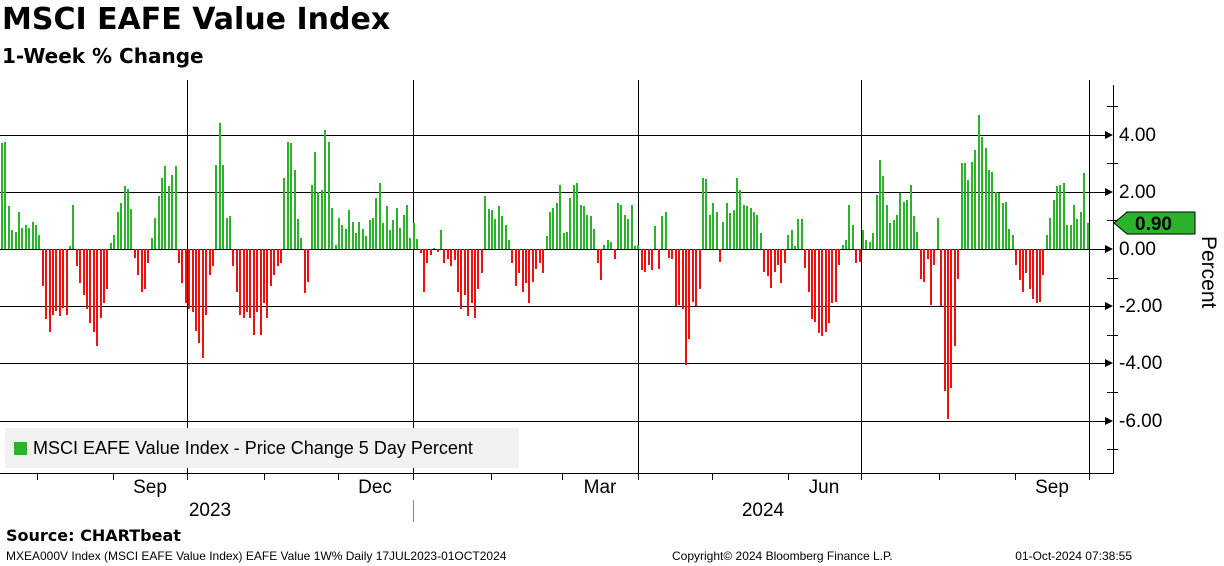  Describe the element at coordinates (1089, 276) in the screenshot. I see `gridline-v` at that location.